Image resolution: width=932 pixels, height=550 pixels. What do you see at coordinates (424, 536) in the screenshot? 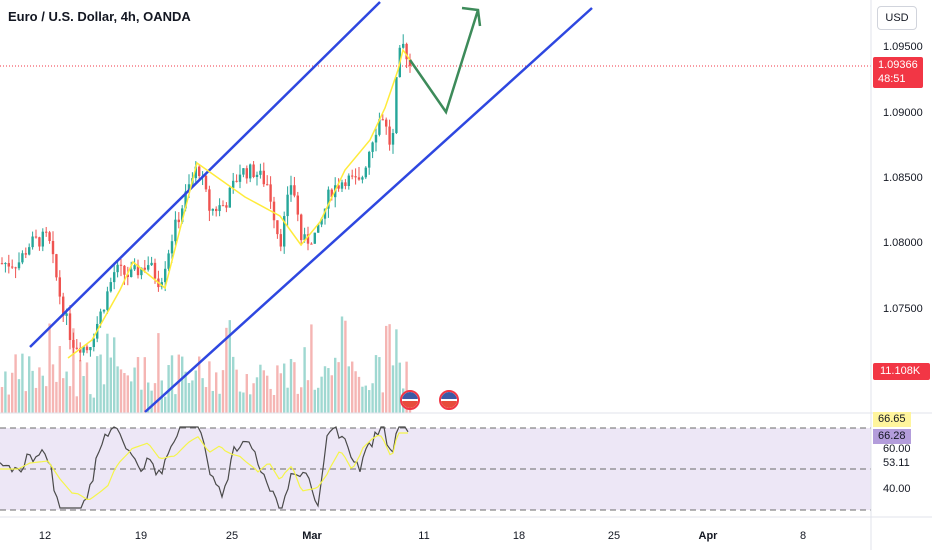
I see `time-tick: 11` at bounding box center [424, 536].